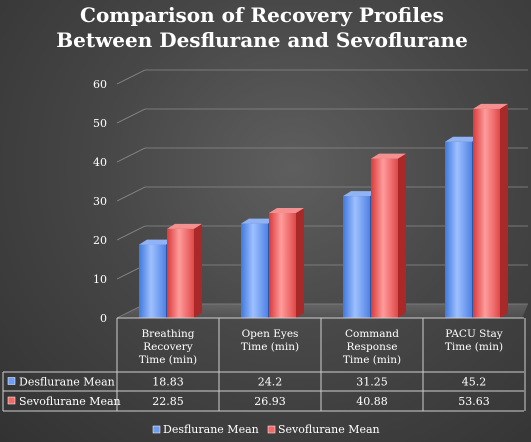 This screenshot has width=531, height=442. I want to click on y-tick-label: 60, so click(100, 84).